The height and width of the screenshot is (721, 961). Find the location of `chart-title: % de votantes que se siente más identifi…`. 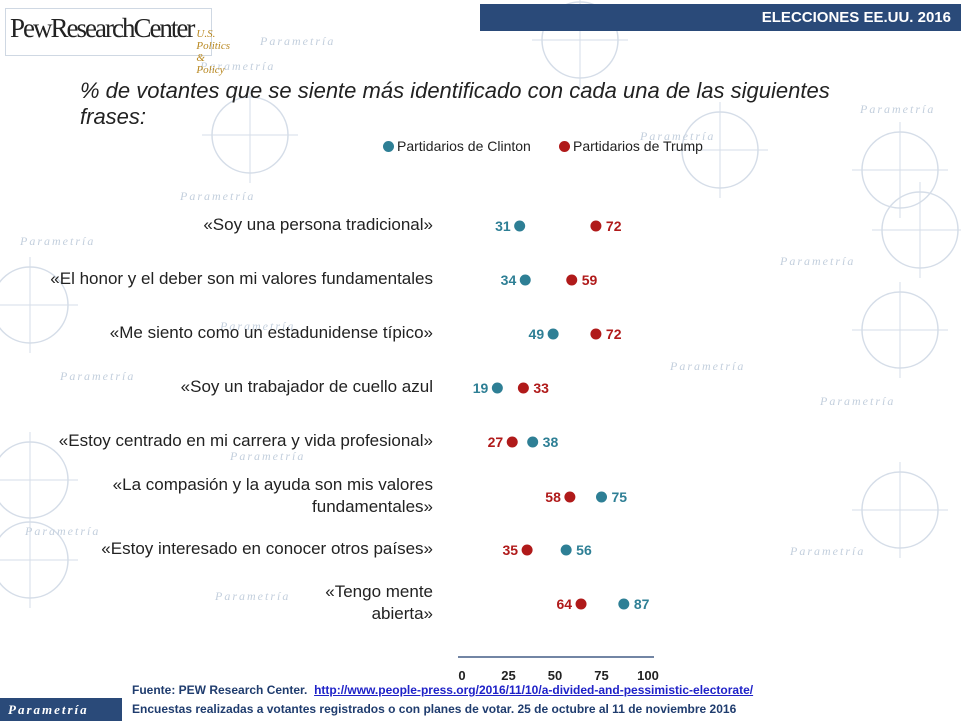

chart-title: % de votantes que se siente más identifi… is located at coordinates (455, 103).